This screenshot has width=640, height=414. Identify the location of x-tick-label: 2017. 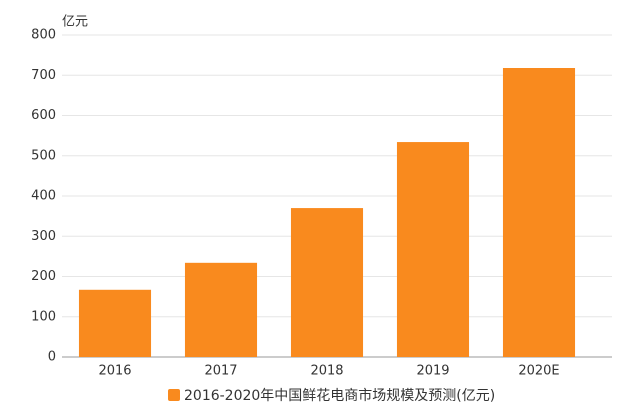
(220, 371).